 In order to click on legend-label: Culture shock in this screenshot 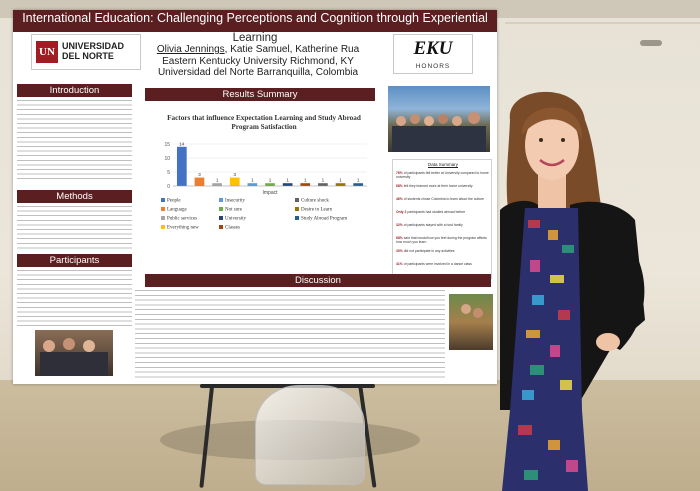, I will do `click(315, 201)`.